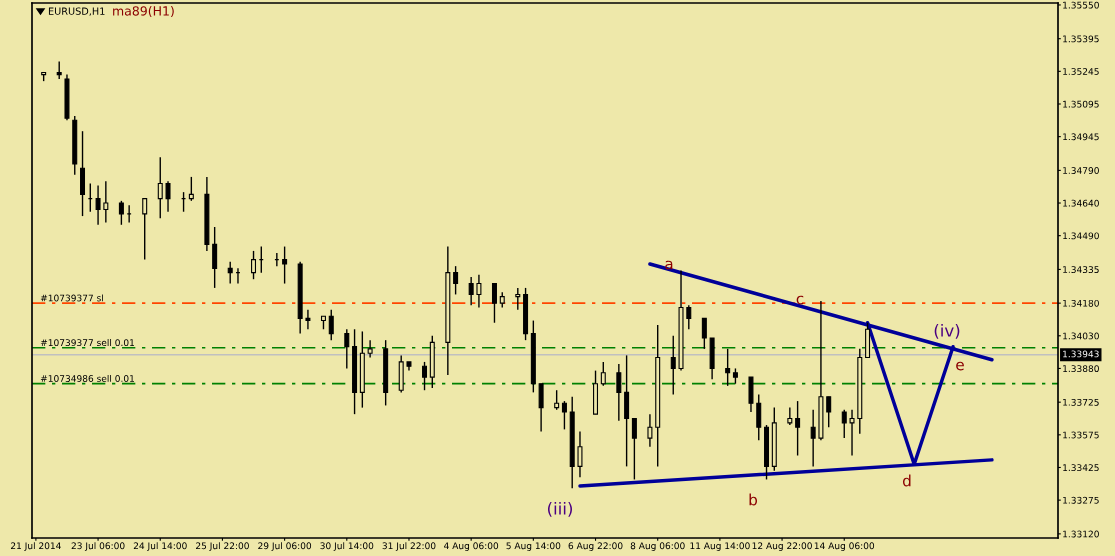 The width and height of the screenshot is (1115, 556). I want to click on y-tick-label: 1.33425, so click(1081, 468).